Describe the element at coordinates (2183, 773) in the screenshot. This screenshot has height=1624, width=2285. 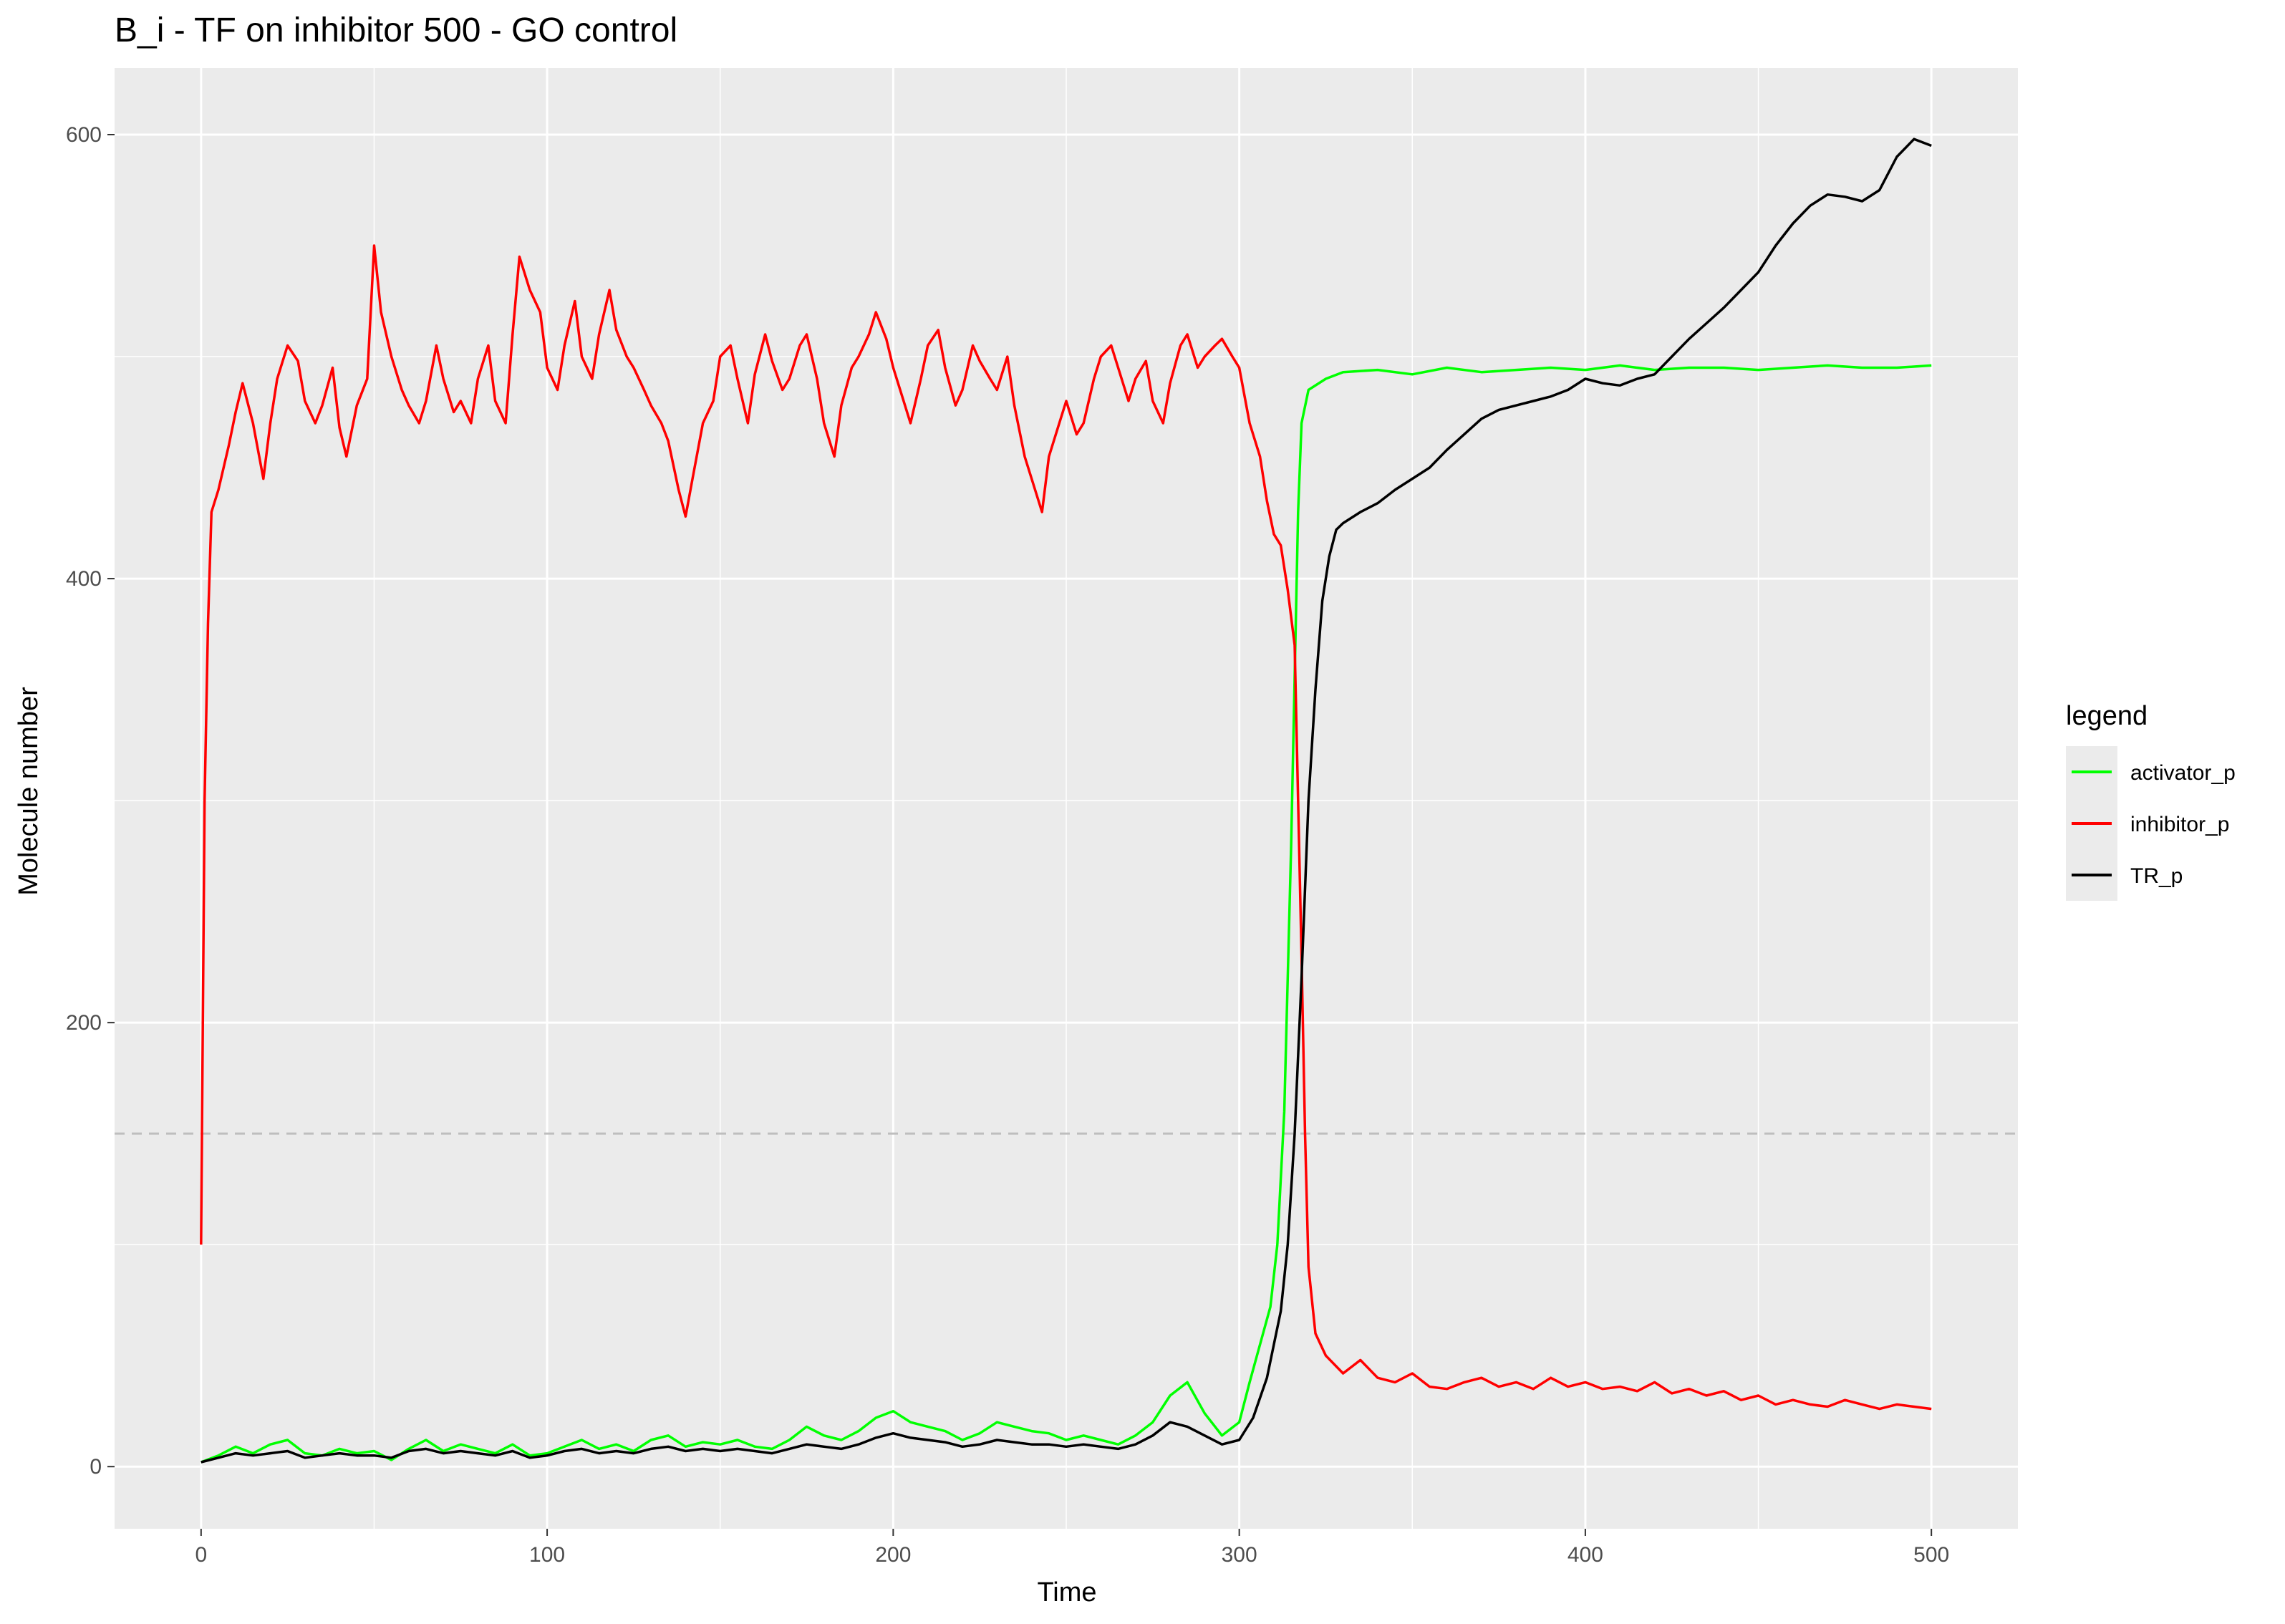
I see `legend-label: activator_p` at that location.